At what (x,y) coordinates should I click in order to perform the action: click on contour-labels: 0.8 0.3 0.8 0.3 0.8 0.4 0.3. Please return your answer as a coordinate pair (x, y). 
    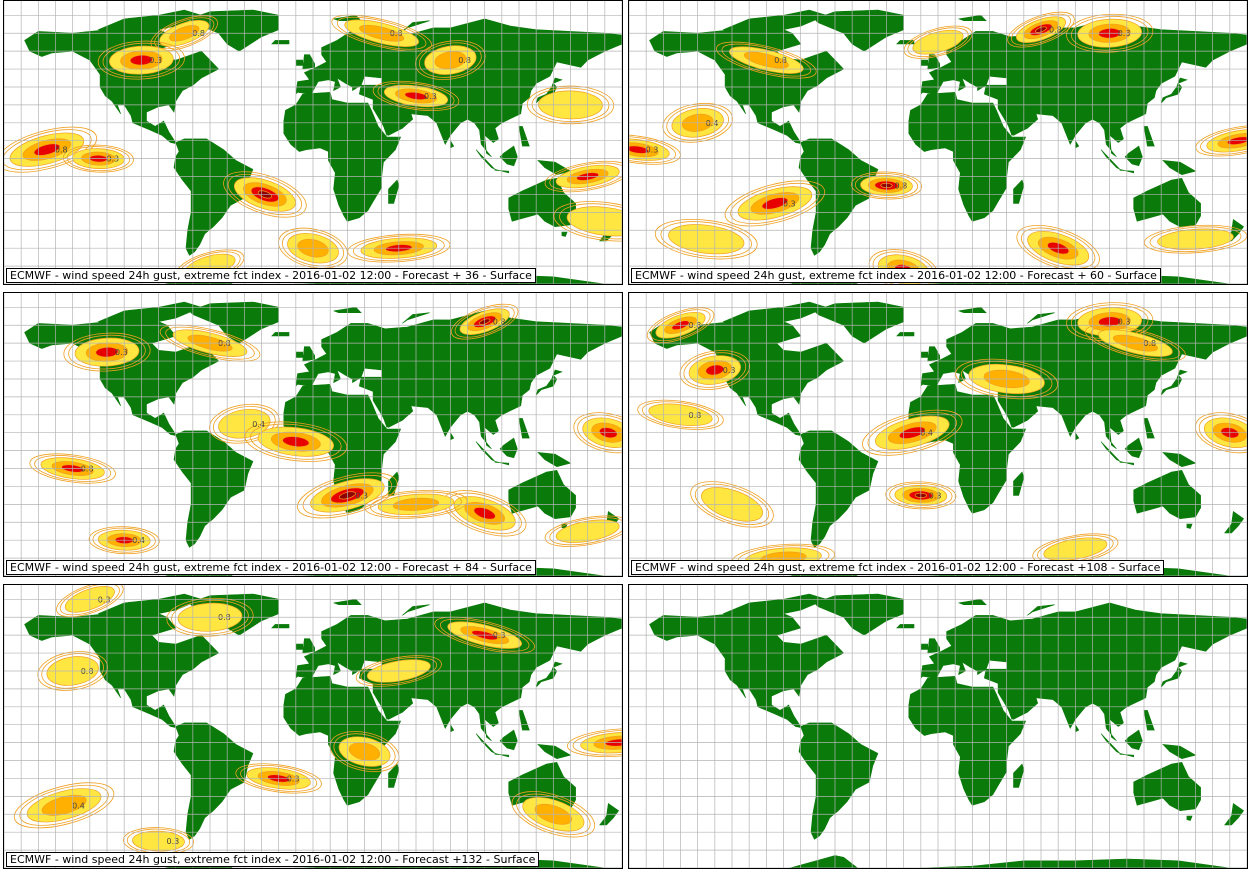
    Looking at the image, I should click on (923, 409).